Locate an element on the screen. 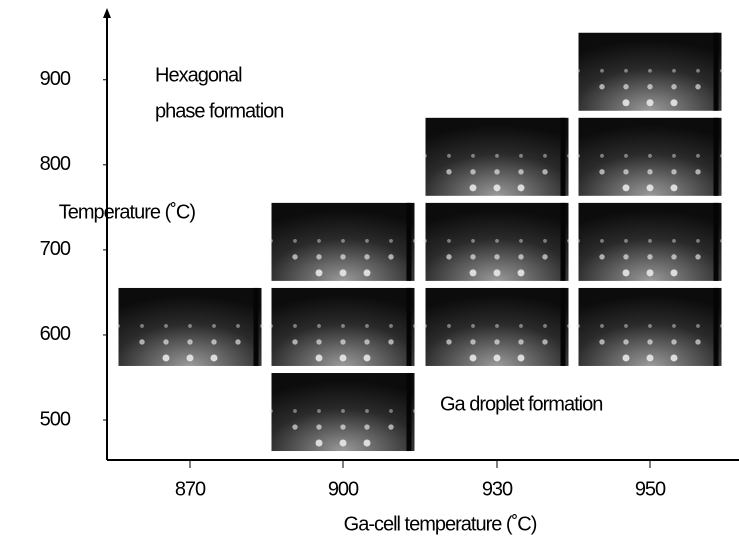  y-tick-label: 600 is located at coordinates (55, 334).